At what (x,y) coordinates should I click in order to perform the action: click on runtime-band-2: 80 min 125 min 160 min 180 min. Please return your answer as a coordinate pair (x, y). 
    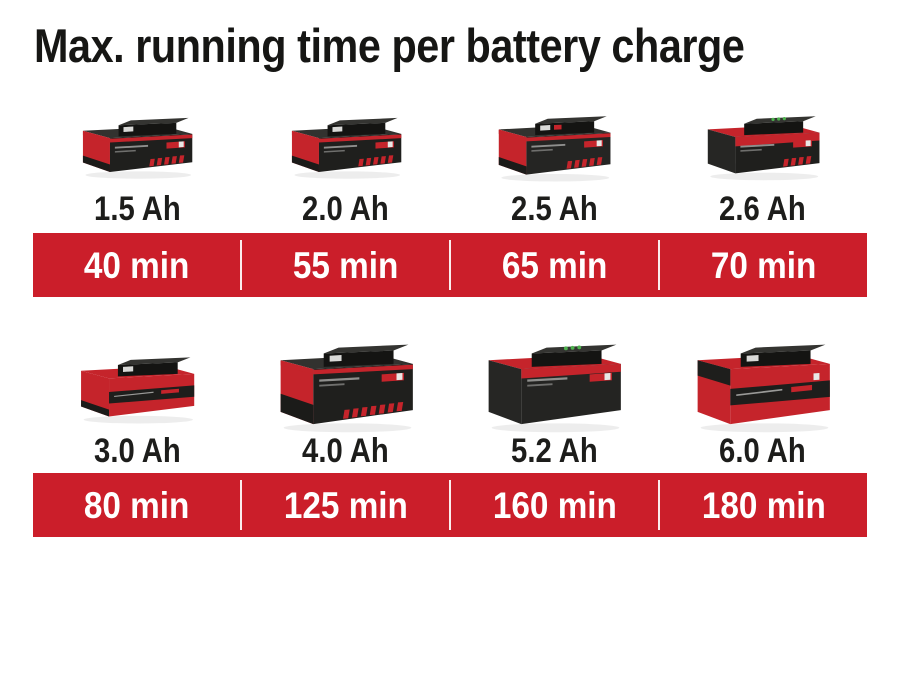
    Looking at the image, I should click on (450, 505).